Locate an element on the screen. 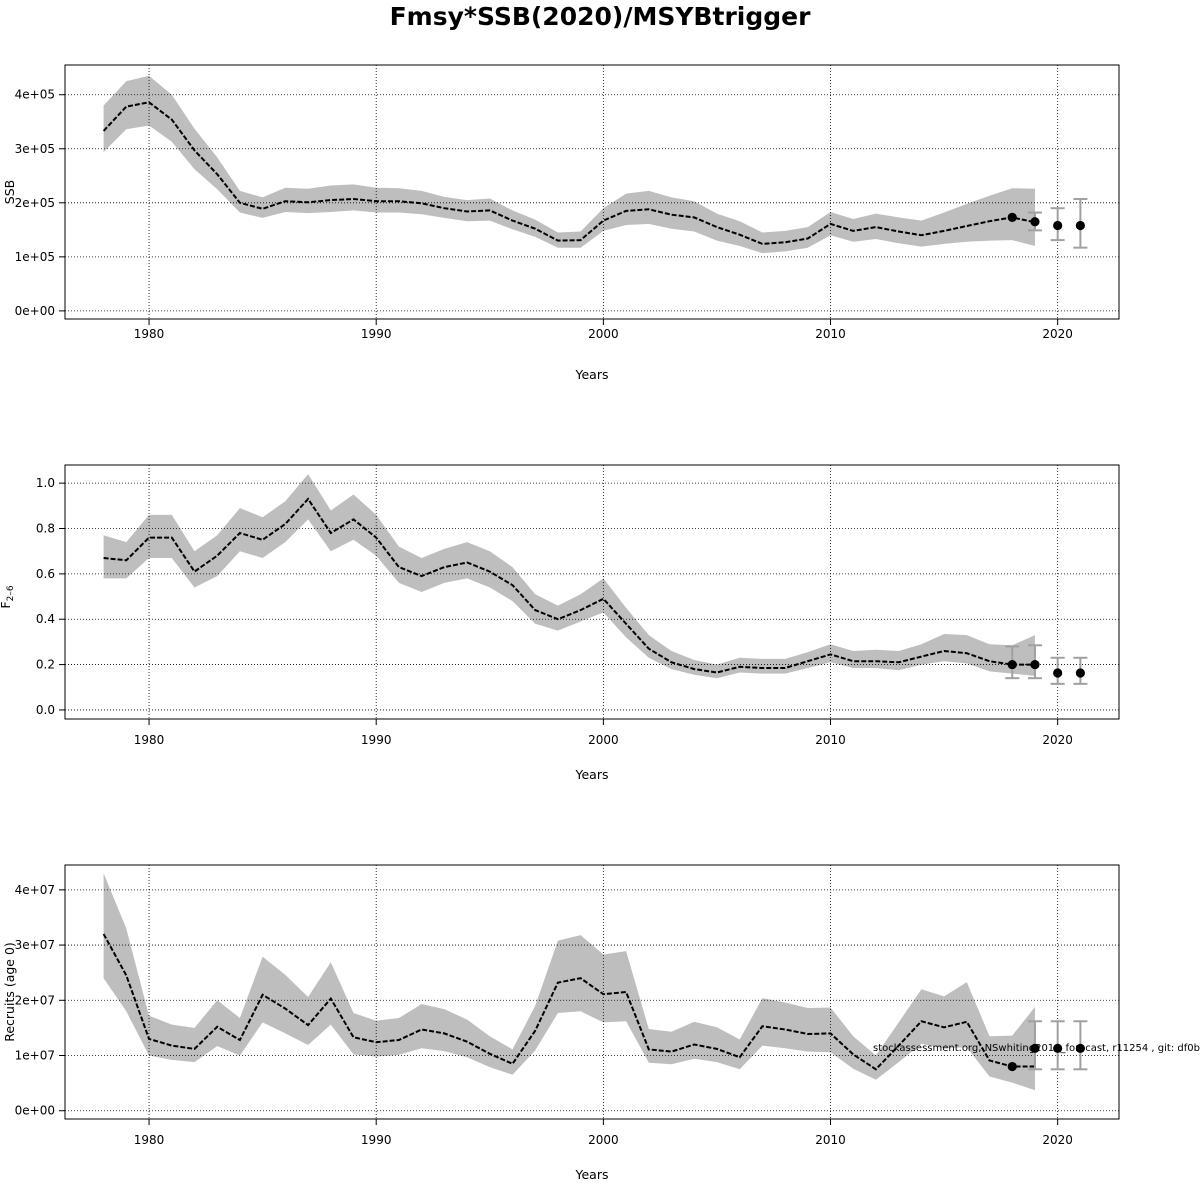  y-tick-label: 0.4 is located at coordinates (45, 619).